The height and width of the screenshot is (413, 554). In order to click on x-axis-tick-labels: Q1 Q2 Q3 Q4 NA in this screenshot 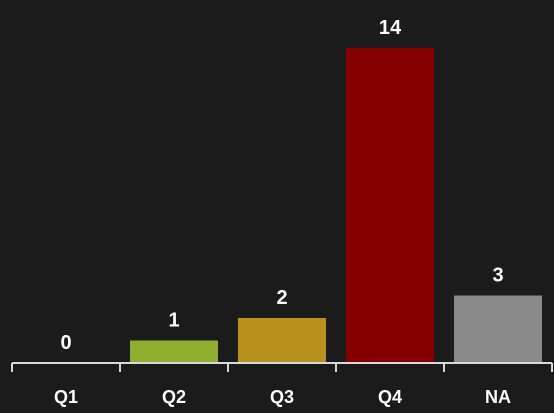, I will do `click(282, 397)`.